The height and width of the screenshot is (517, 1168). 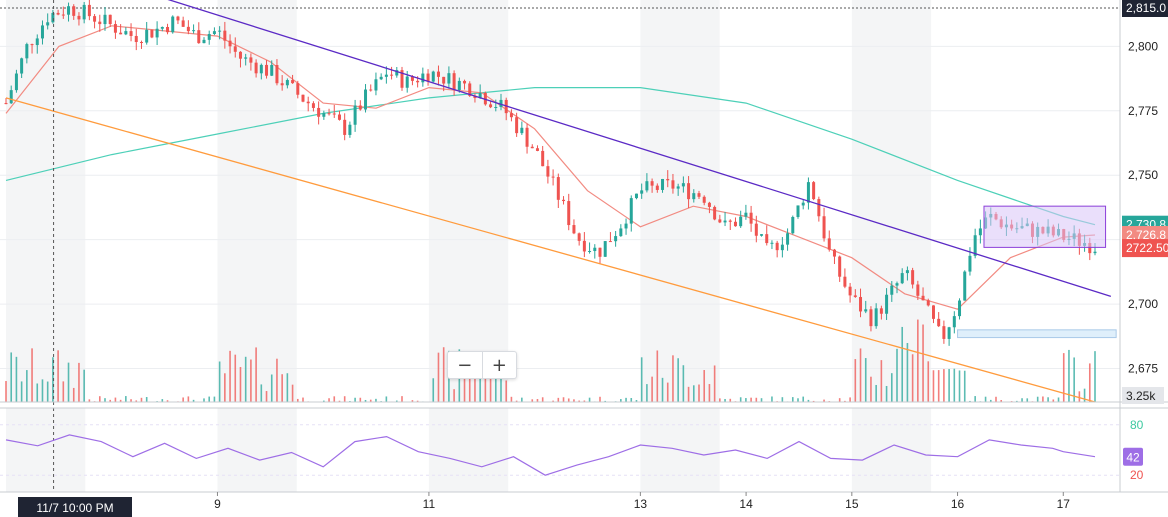 What do you see at coordinates (468, 450) in the screenshot?
I see `session-band-rsi` at bounding box center [468, 450].